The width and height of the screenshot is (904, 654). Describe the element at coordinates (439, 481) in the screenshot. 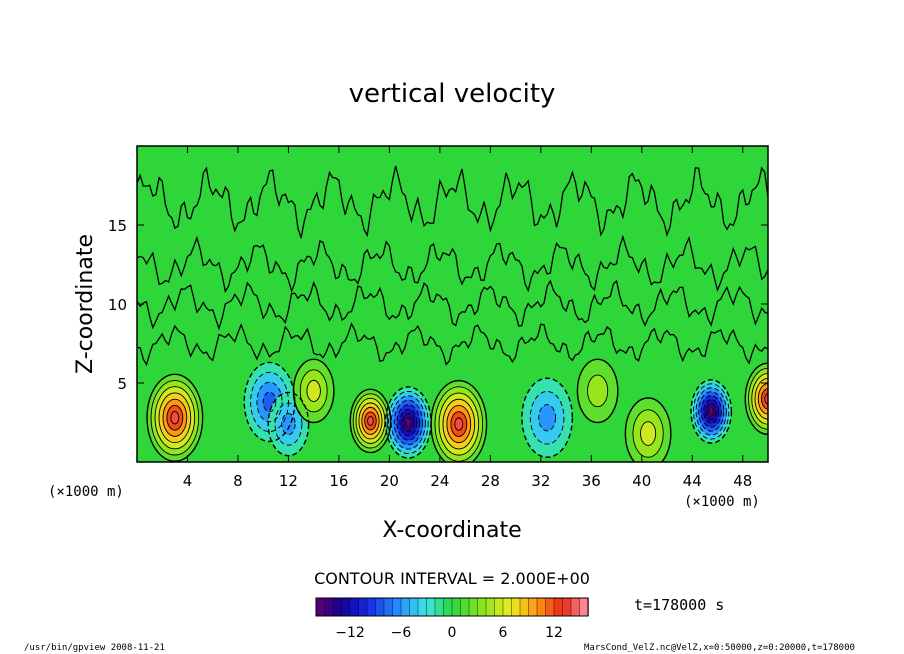

I see `x-tick-label: 24` at that location.